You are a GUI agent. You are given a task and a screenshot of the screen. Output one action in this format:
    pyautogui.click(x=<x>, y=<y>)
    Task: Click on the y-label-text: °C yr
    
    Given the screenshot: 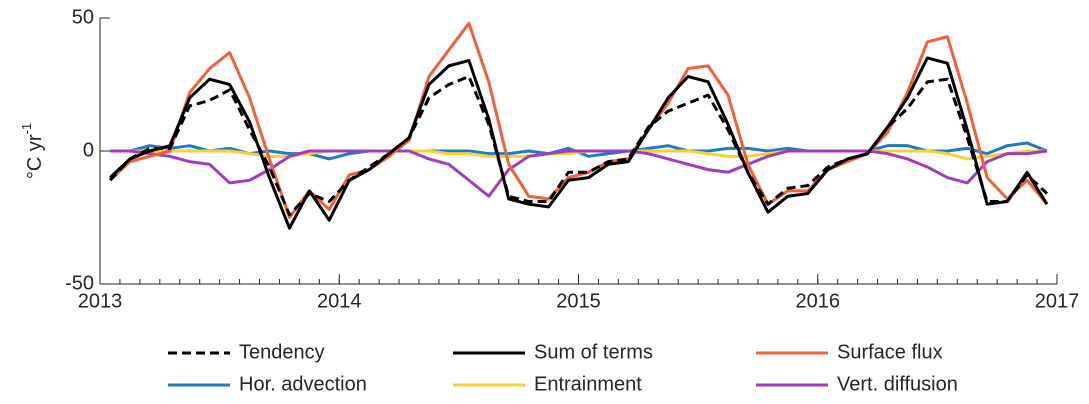 What is the action you would take?
    pyautogui.click(x=35, y=156)
    